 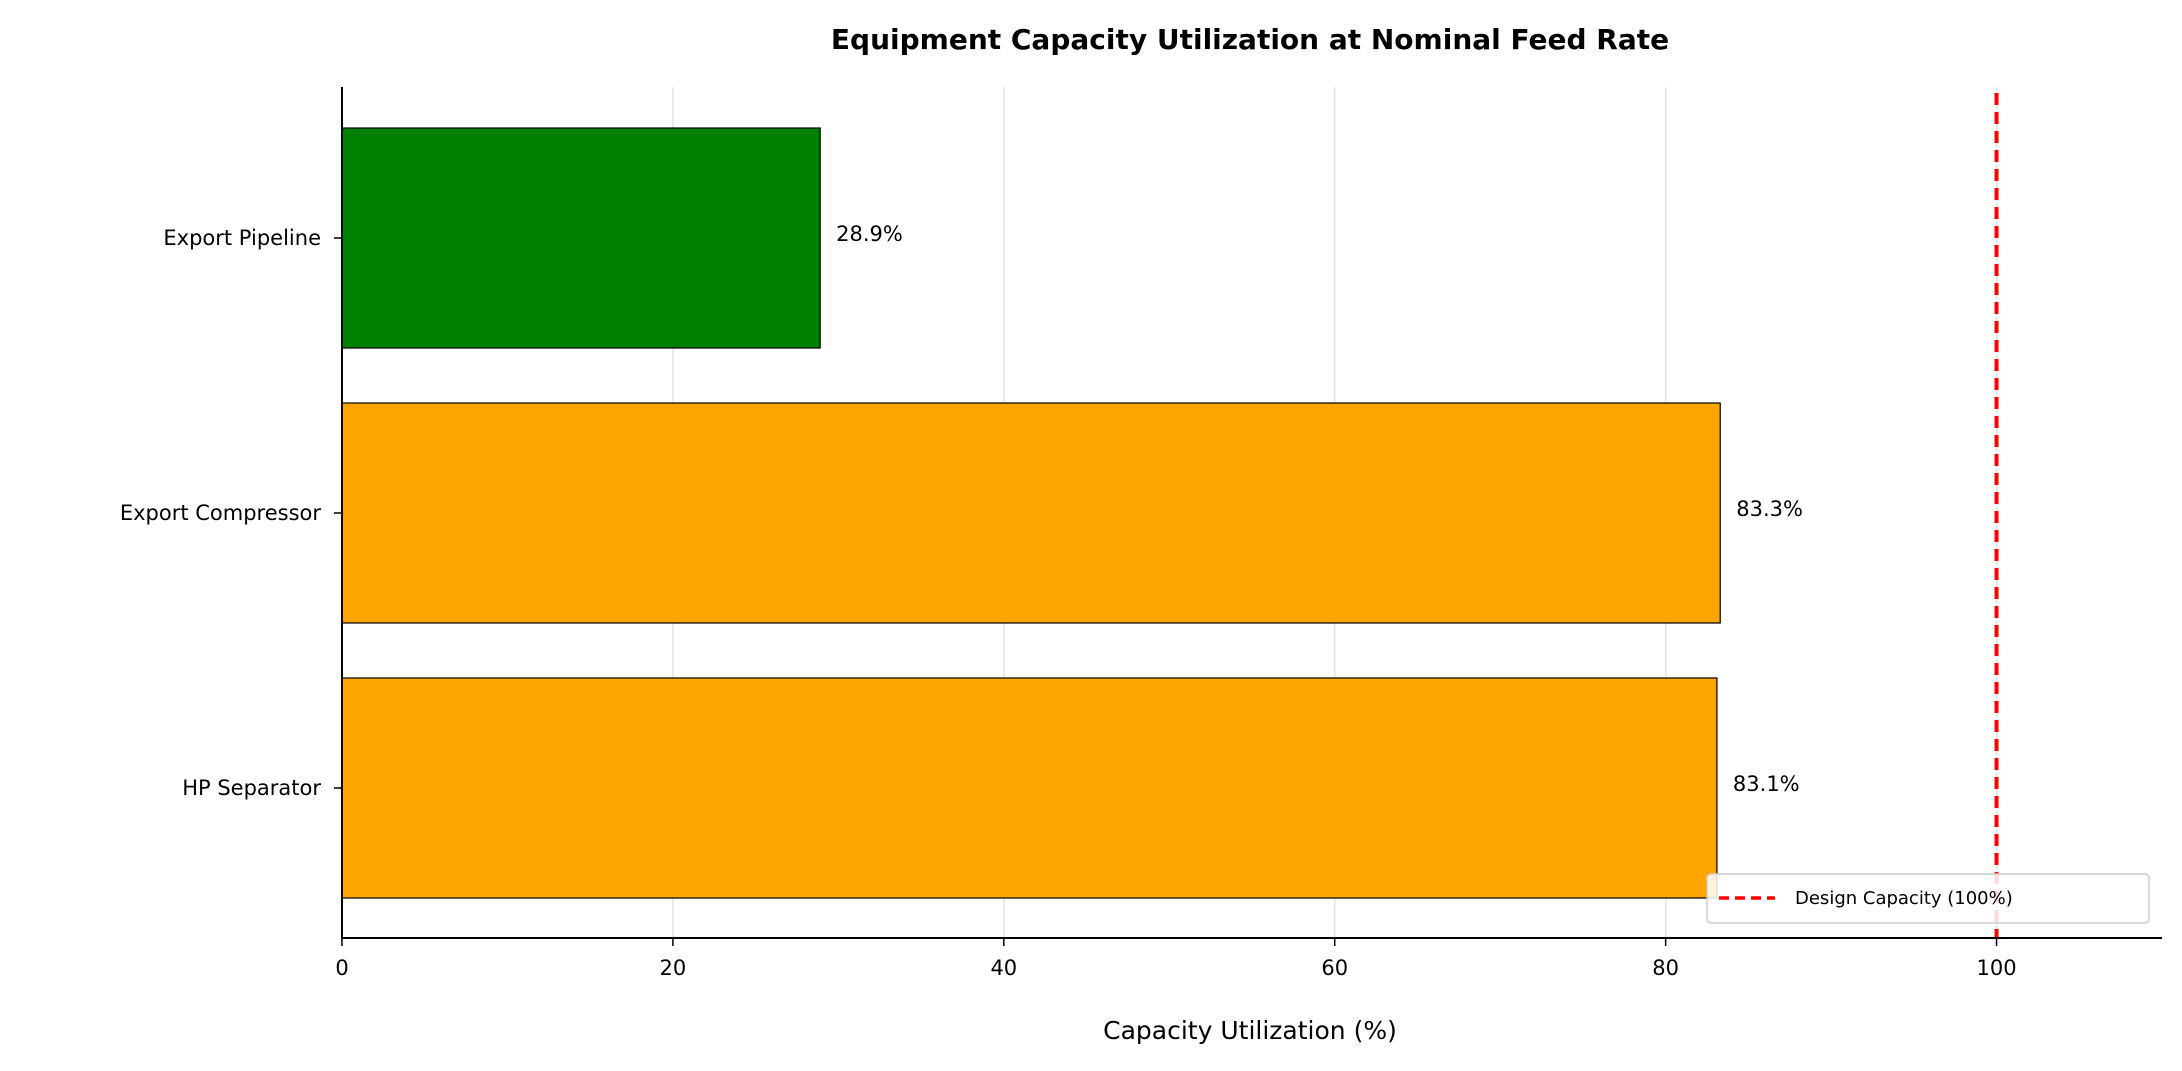 What do you see at coordinates (1250, 1030) in the screenshot?
I see `x-axis-label: Capacity Utilization (%)` at bounding box center [1250, 1030].